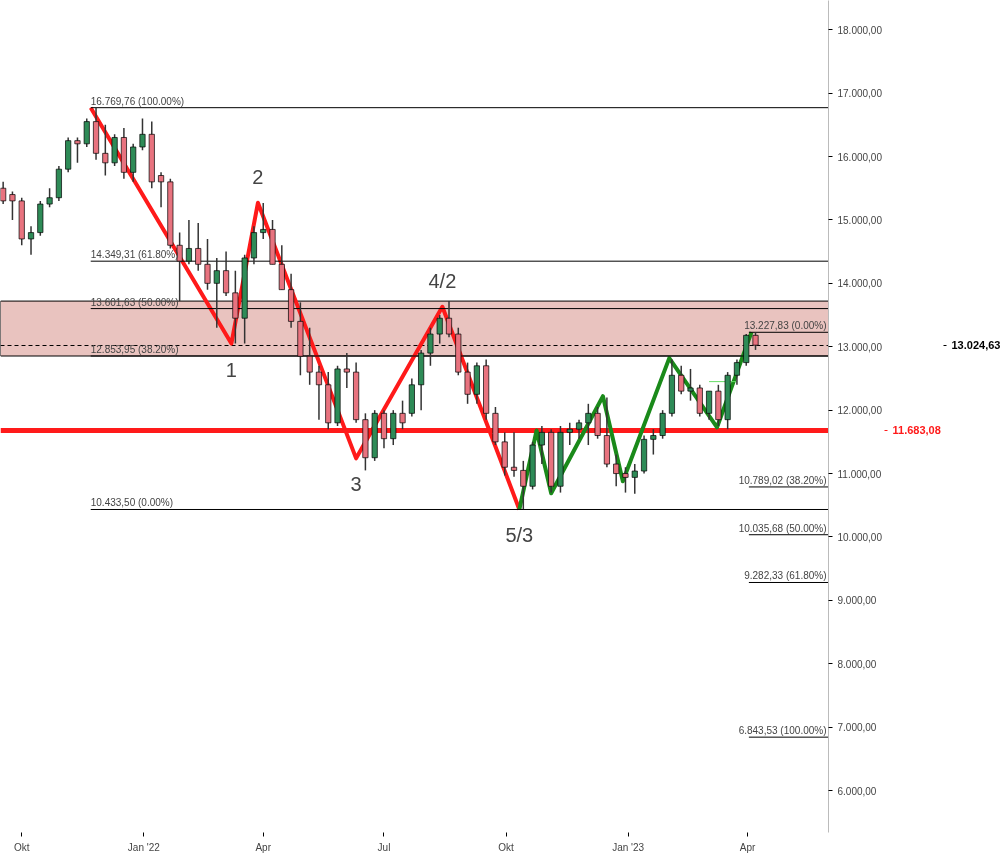 The height and width of the screenshot is (867, 1003). I want to click on y-tick-label: 14.000,00, so click(860, 284).